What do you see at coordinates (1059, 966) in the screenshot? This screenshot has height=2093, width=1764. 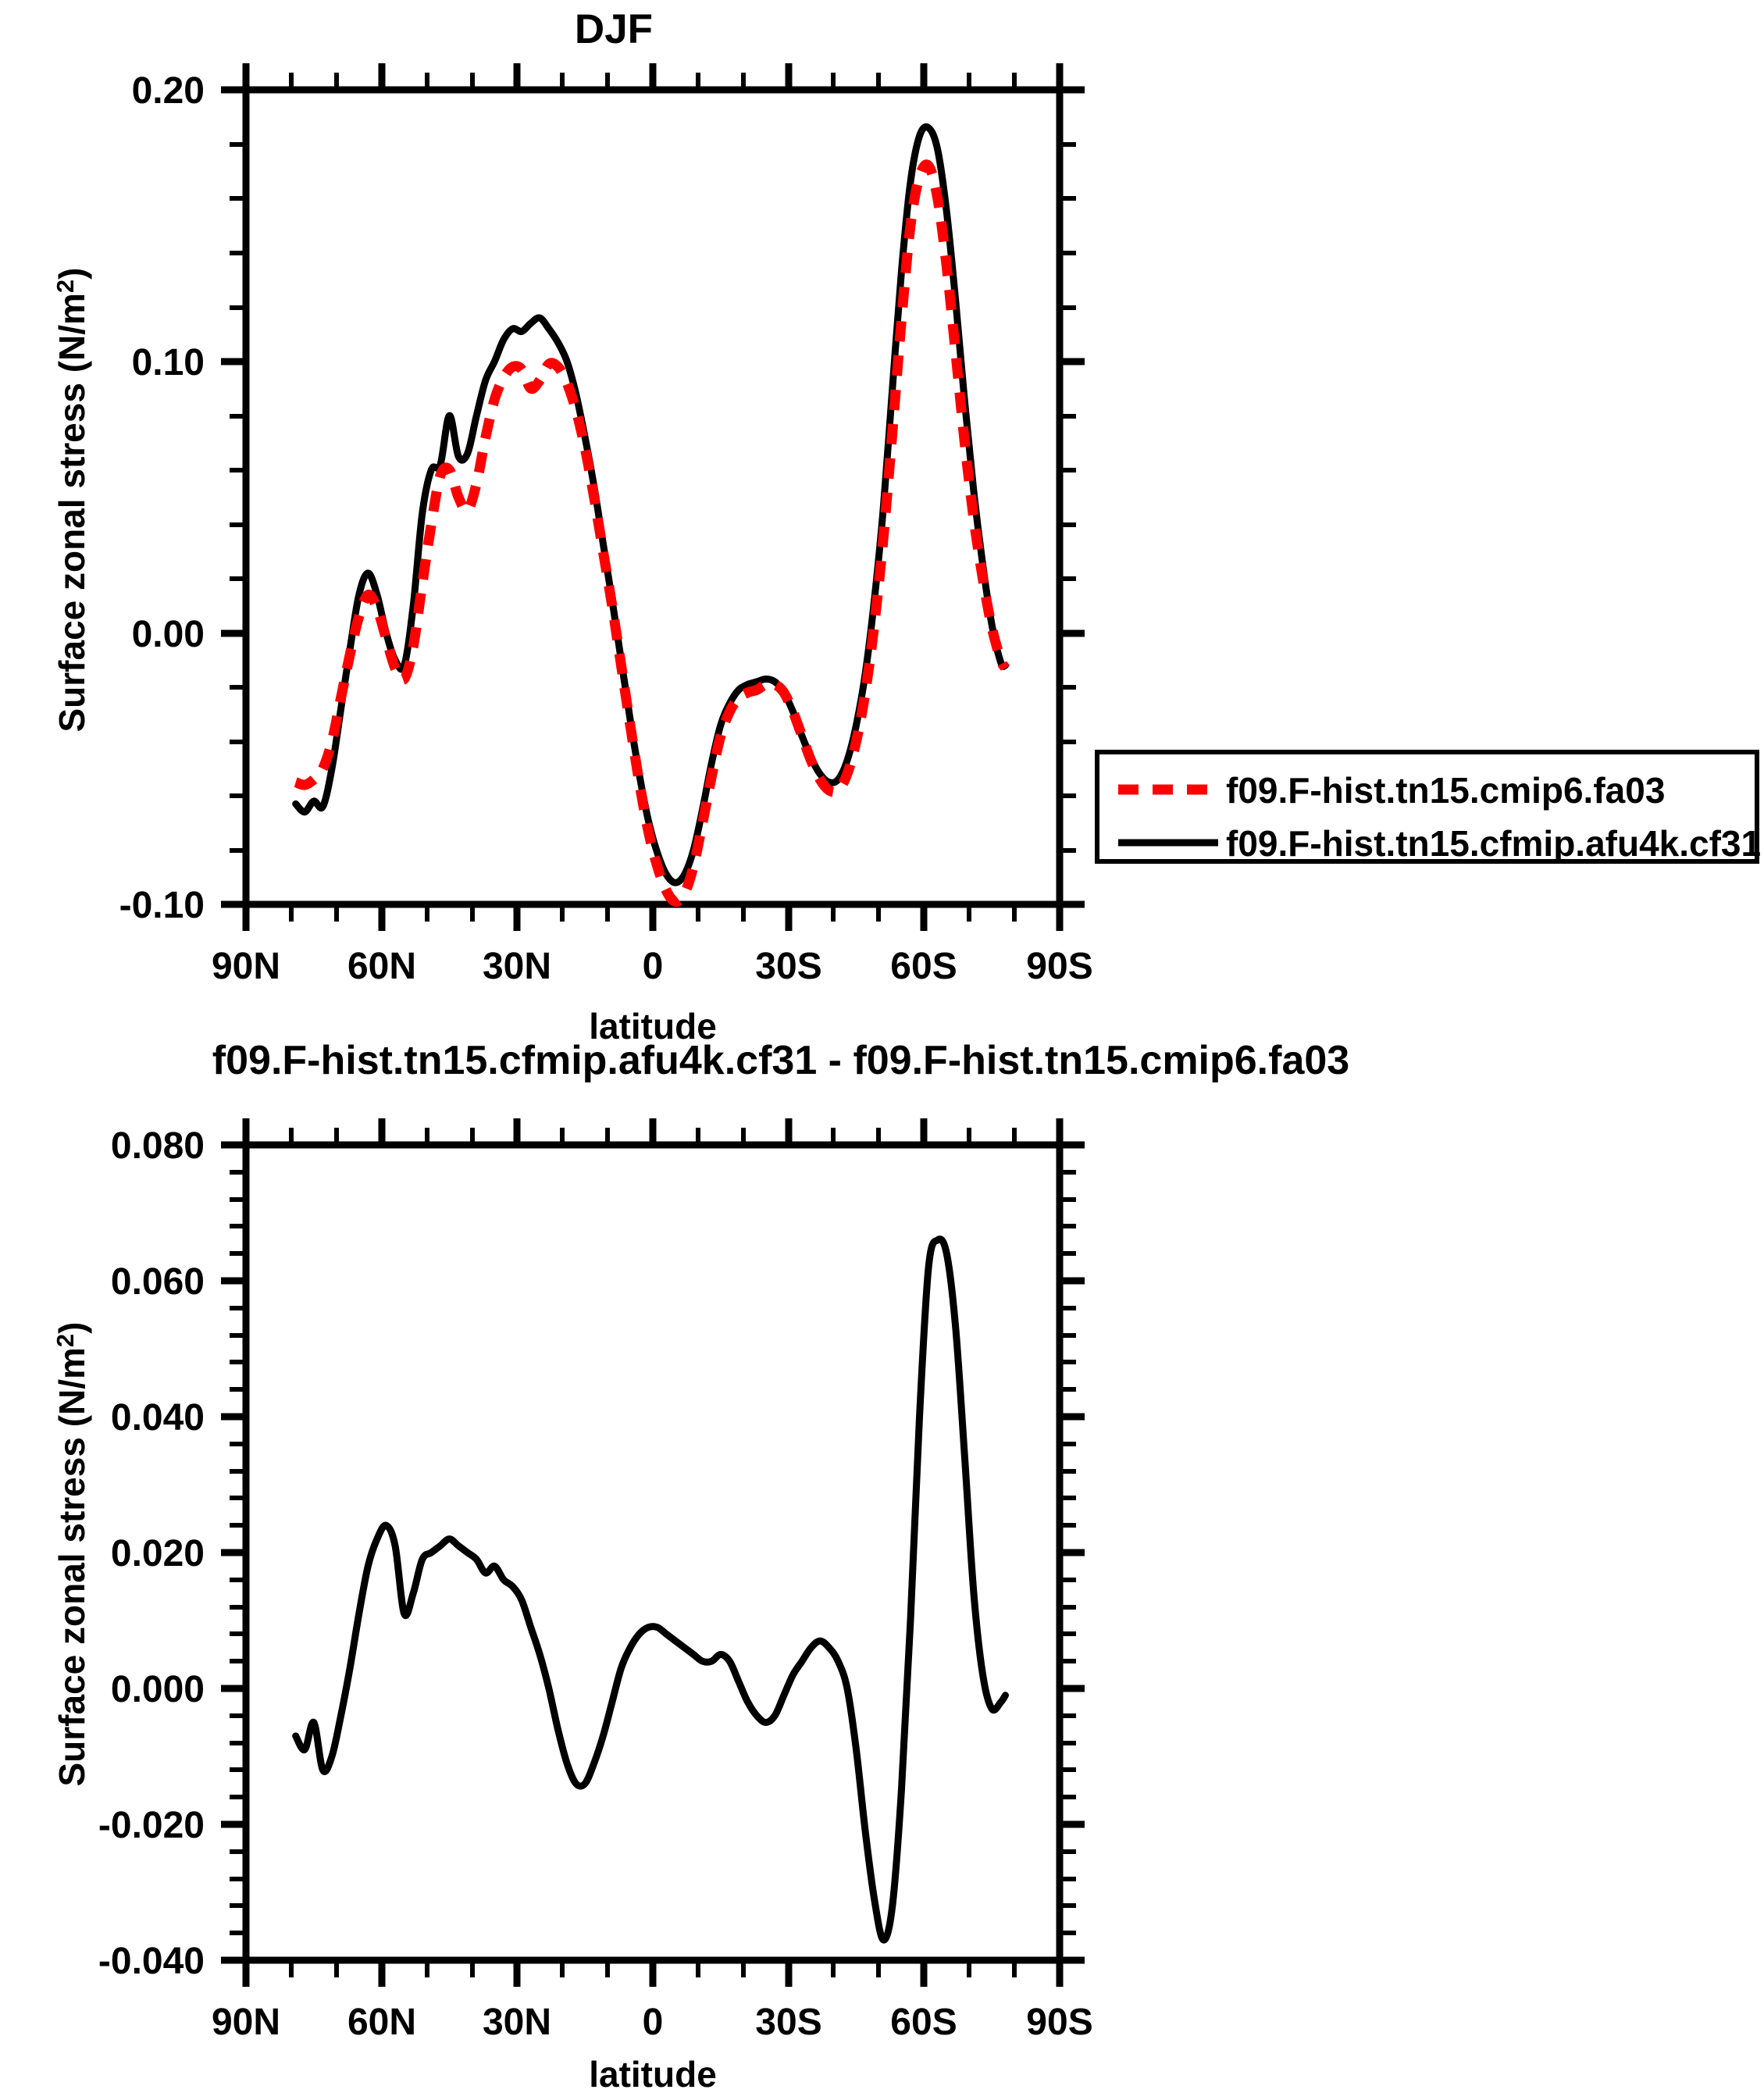 I see `top-xtick-6: 90S` at bounding box center [1059, 966].